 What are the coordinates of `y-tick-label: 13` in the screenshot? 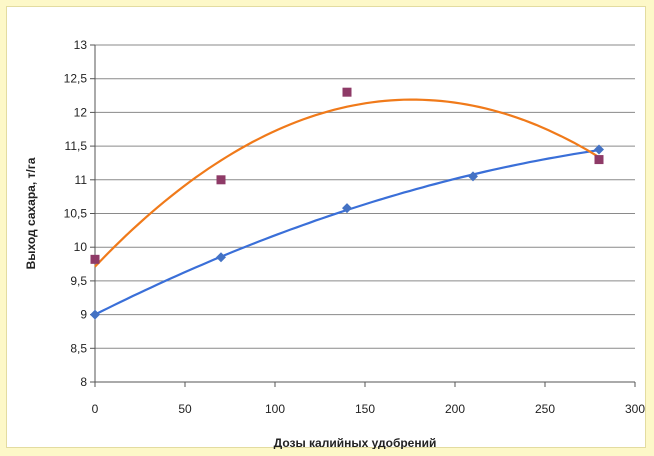 It's located at (81, 45).